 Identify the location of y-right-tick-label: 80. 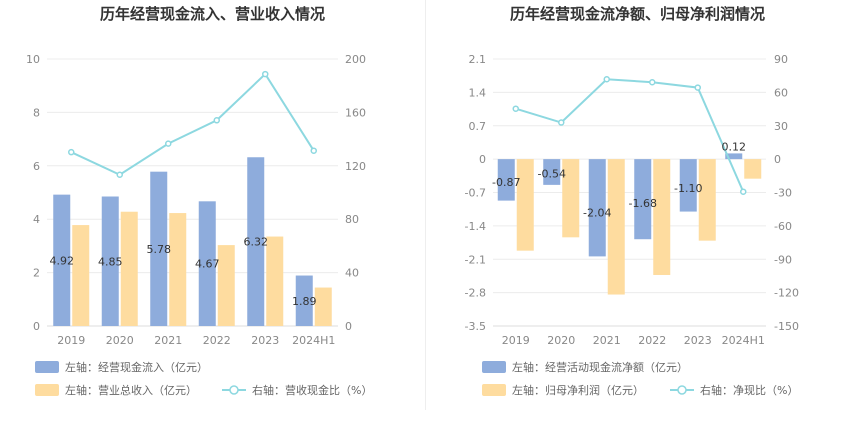
(352, 219).